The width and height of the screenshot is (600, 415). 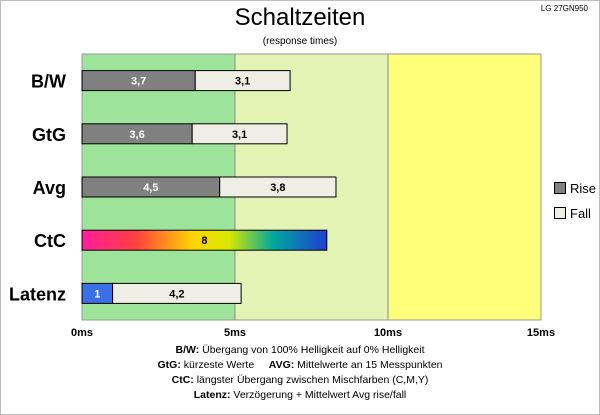 I want to click on note-bw-key: B/W:, so click(x=187, y=350).